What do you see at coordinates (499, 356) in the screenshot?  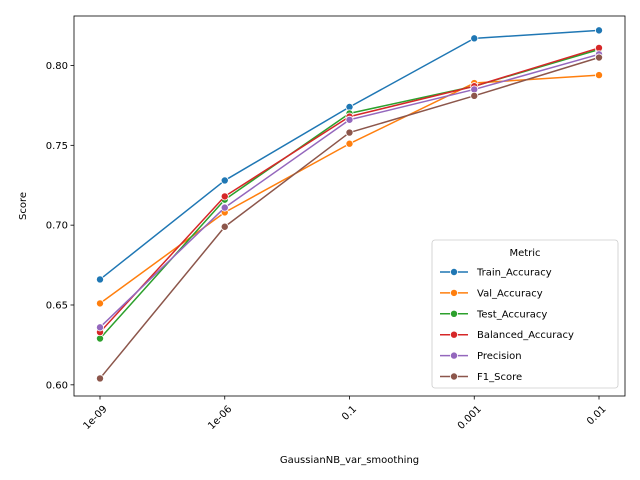 I see `legend-label: Precision` at bounding box center [499, 356].